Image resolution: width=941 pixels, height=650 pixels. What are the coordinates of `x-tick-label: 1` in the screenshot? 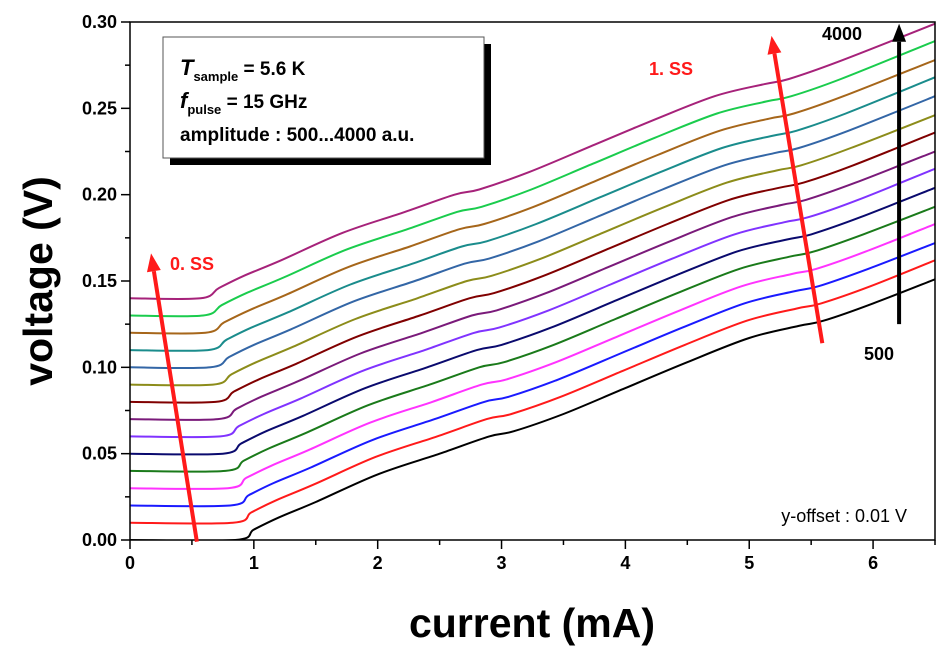 It's located at (254, 563).